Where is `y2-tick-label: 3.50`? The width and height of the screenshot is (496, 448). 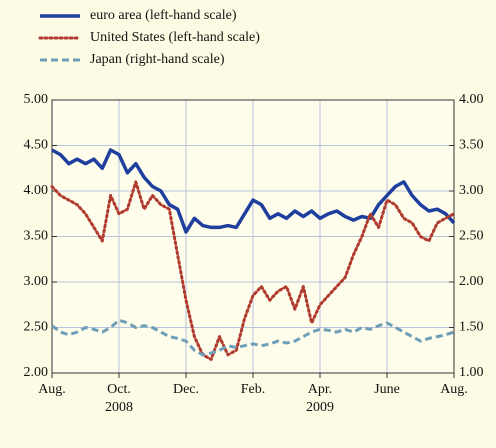
y2-tick-label: 3.50 is located at coordinates (471, 145).